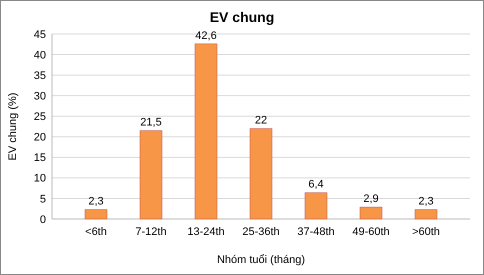 This screenshot has height=275, width=484. What do you see at coordinates (40, 55) in the screenshot?
I see `y-tick-label: 40` at bounding box center [40, 55].